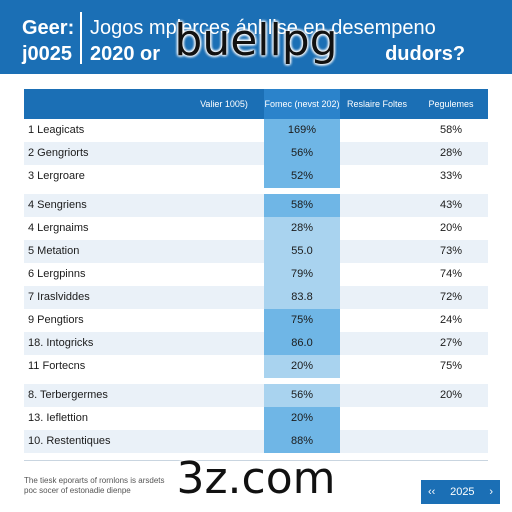 This screenshot has height=512, width=512. What do you see at coordinates (56, 176) in the screenshot?
I see `cell-name: 3 Lergroare` at bounding box center [56, 176].